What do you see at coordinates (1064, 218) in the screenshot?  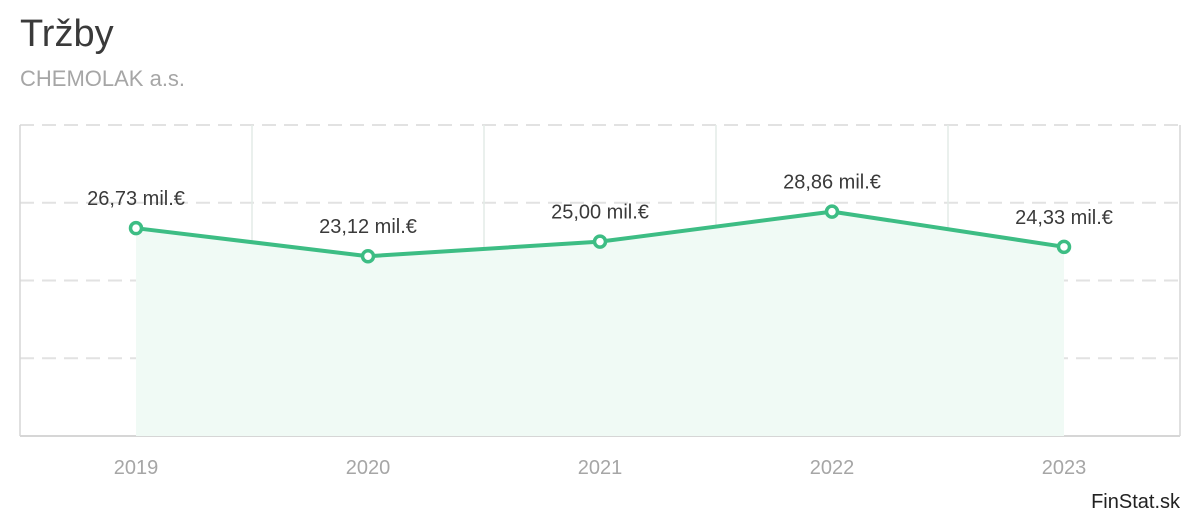 I see `data-label: 24,33 mil.€` at bounding box center [1064, 218].